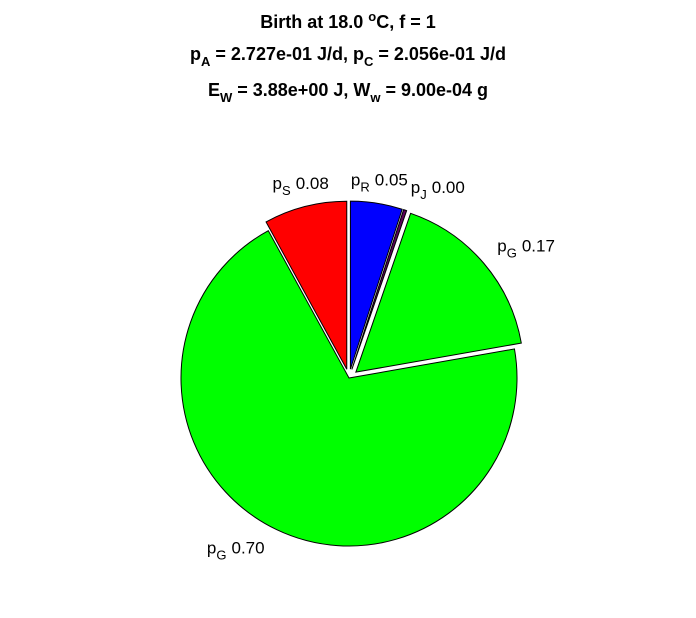  What do you see at coordinates (375, 97) in the screenshot?
I see `subscript: w` at bounding box center [375, 97].